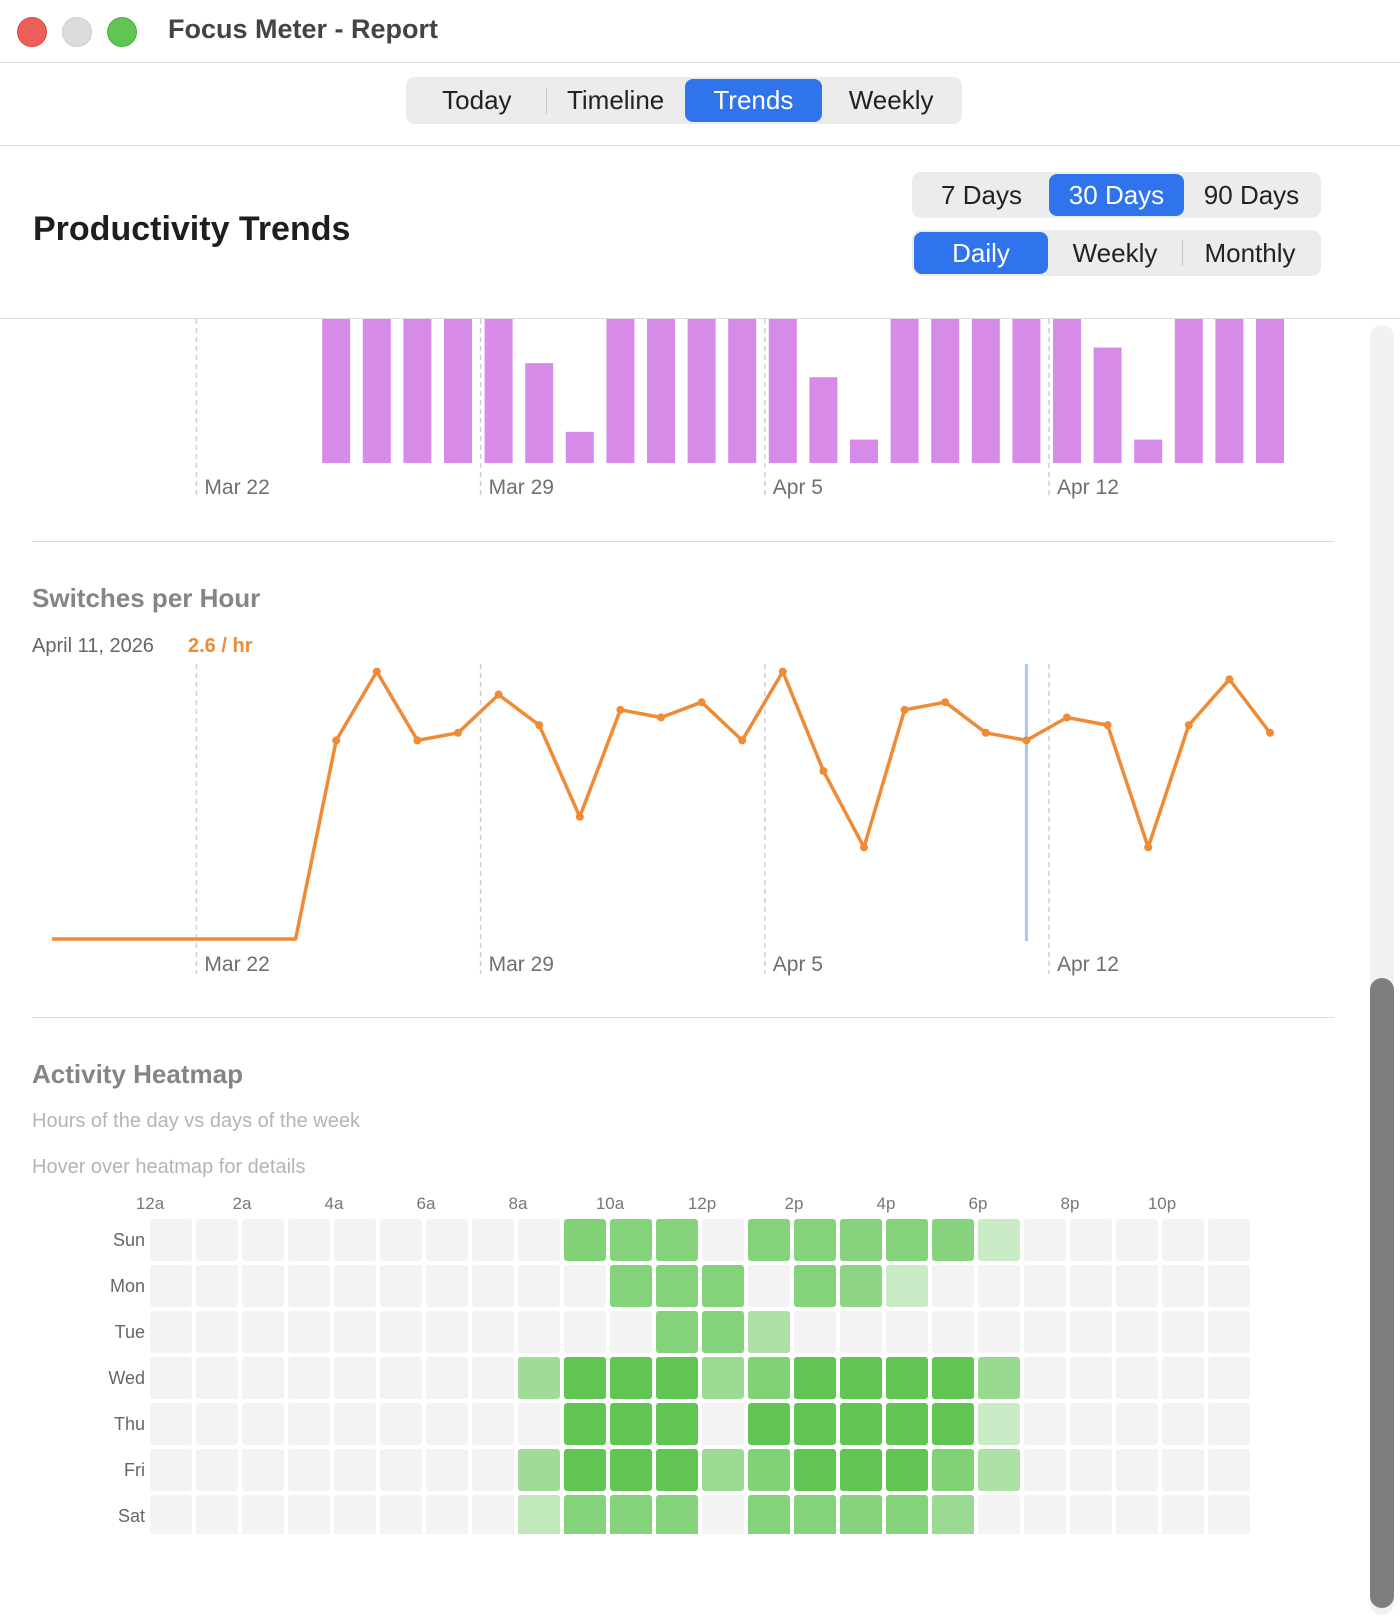  I want to click on granularity-weekly: Weekly, so click(1115, 252).